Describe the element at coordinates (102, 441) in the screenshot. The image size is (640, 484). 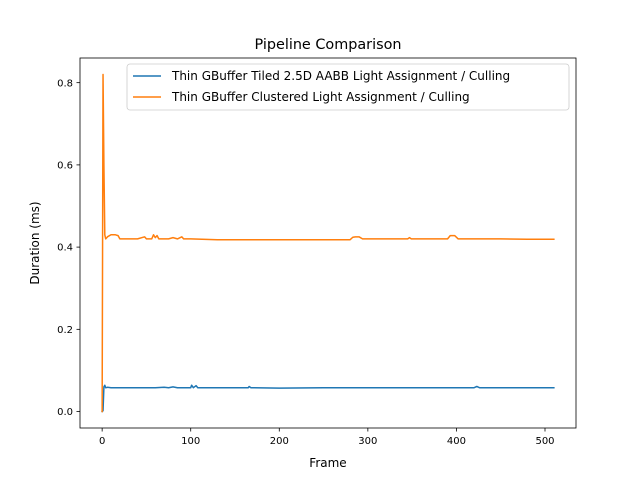
I see `x-tick-label-0: 0` at that location.